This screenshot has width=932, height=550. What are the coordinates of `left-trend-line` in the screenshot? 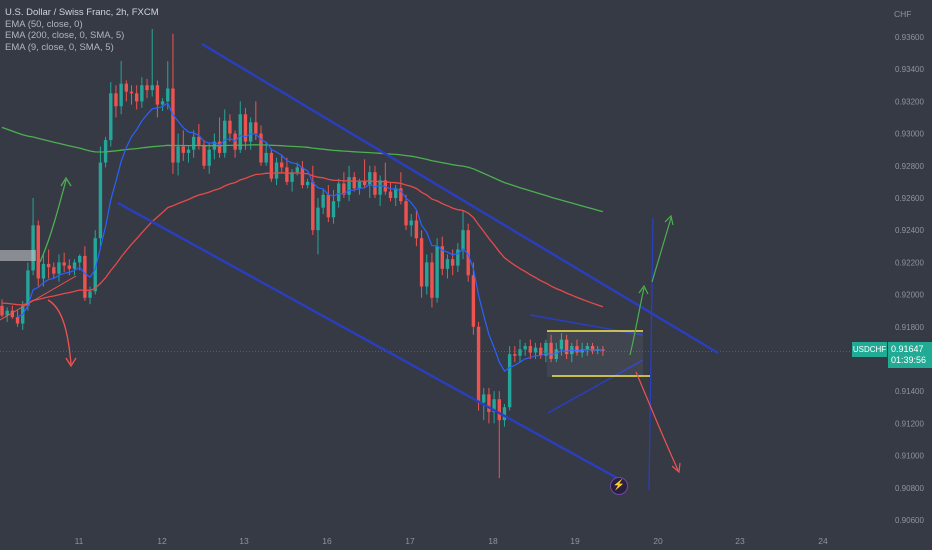 It's located at (38, 298).